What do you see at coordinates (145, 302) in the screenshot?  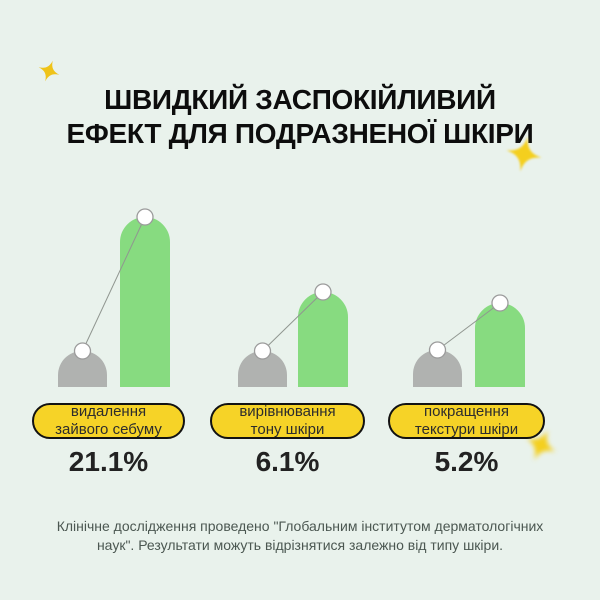 I see `bar-after-sebum` at bounding box center [145, 302].